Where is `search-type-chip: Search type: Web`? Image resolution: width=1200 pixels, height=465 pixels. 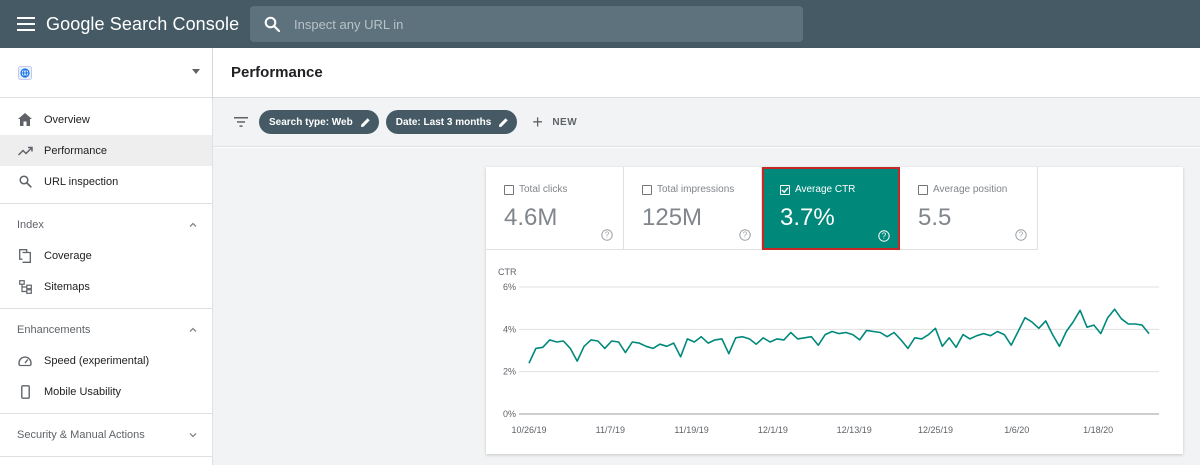
search-type-chip: Search type: Web is located at coordinates (319, 122).